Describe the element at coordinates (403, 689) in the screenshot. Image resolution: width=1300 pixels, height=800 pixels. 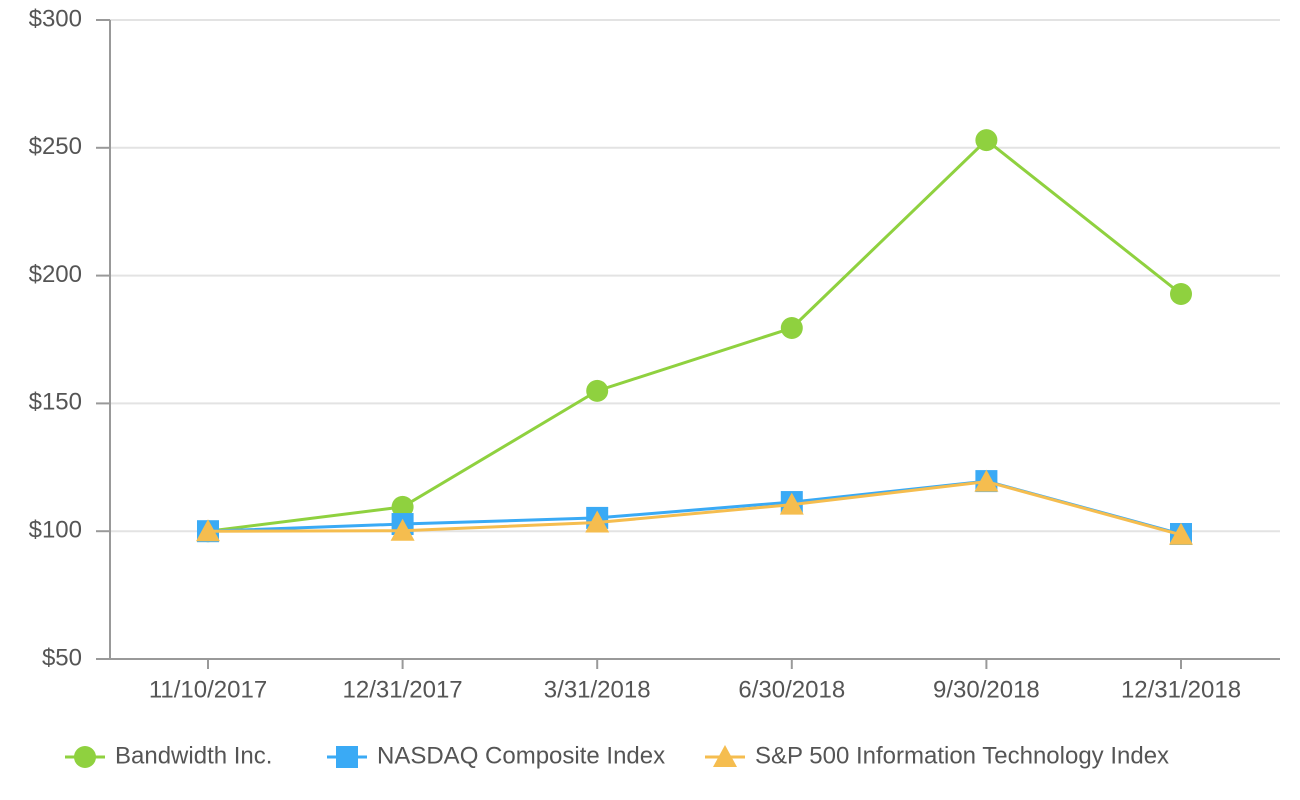
I see `x-tick-label: 12/31/2017` at that location.